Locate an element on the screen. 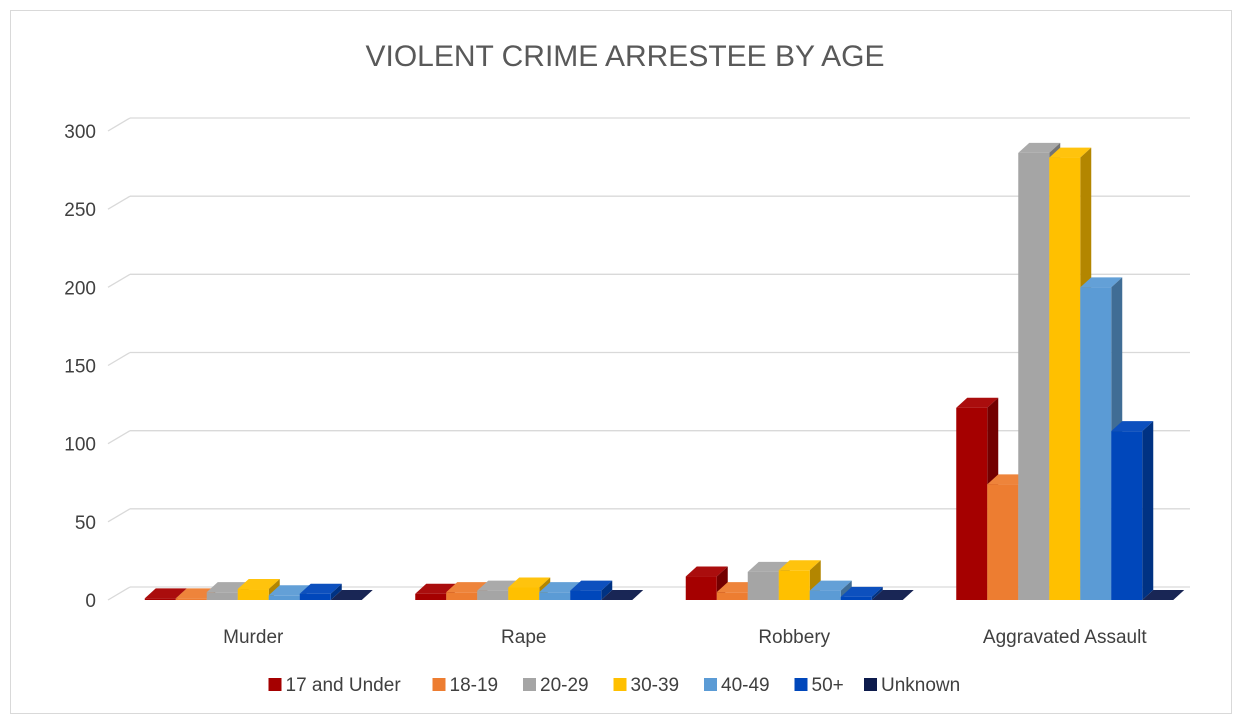  legend-item: 20-29 is located at coordinates (556, 685).